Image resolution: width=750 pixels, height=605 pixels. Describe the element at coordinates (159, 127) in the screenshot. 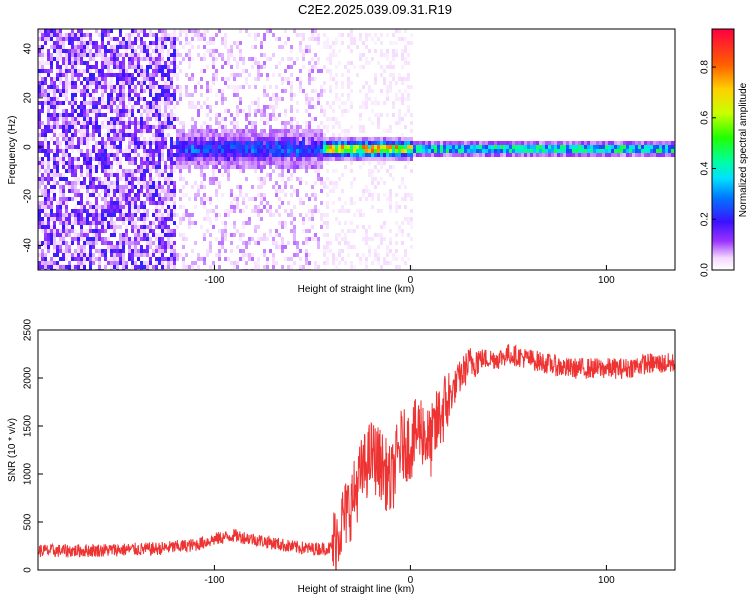

I see `heat-cell-1910` at that location.